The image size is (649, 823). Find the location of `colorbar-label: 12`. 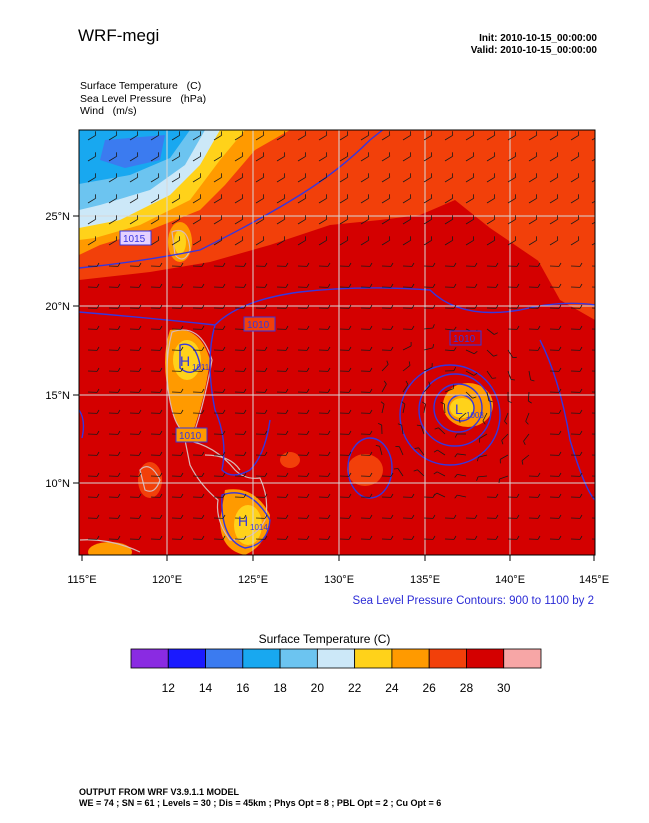

colorbar-label: 12 is located at coordinates (169, 688).